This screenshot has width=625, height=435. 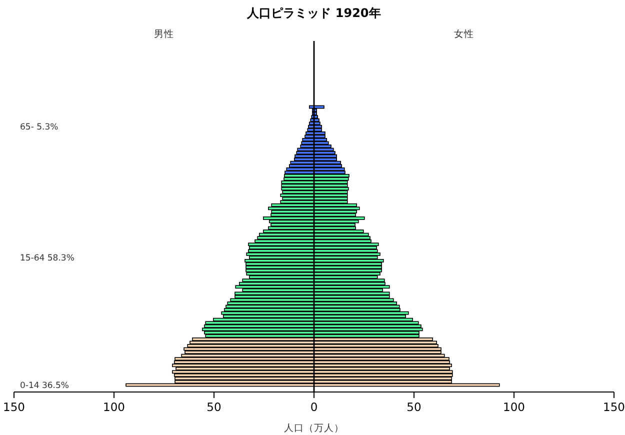 What do you see at coordinates (313, 13) in the screenshot?
I see `chart-title: 人口ピラミッド 1920年` at bounding box center [313, 13].